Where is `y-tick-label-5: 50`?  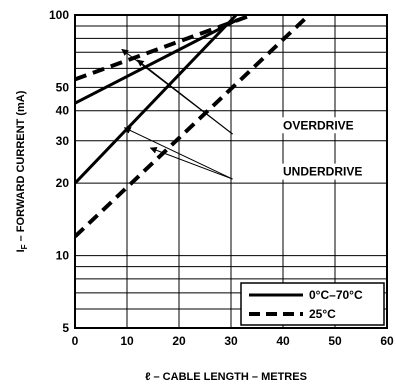 y-tick-label-5: 50 is located at coordinates (63, 87).